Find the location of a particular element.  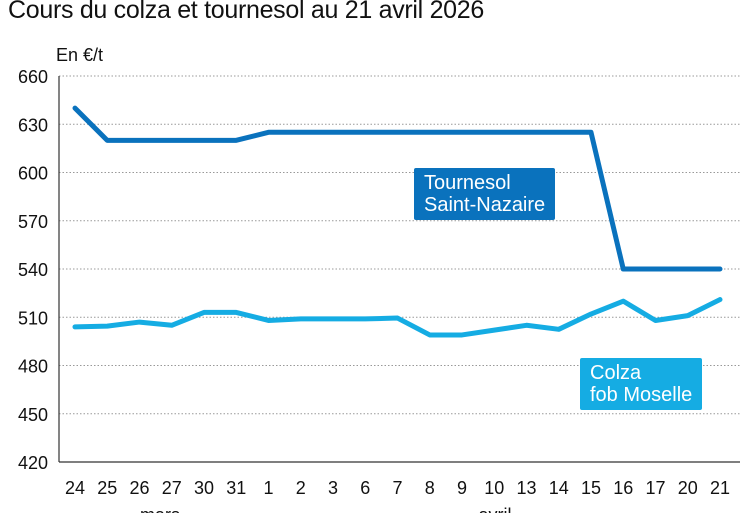

x-tick-label: 1 is located at coordinates (268, 488).